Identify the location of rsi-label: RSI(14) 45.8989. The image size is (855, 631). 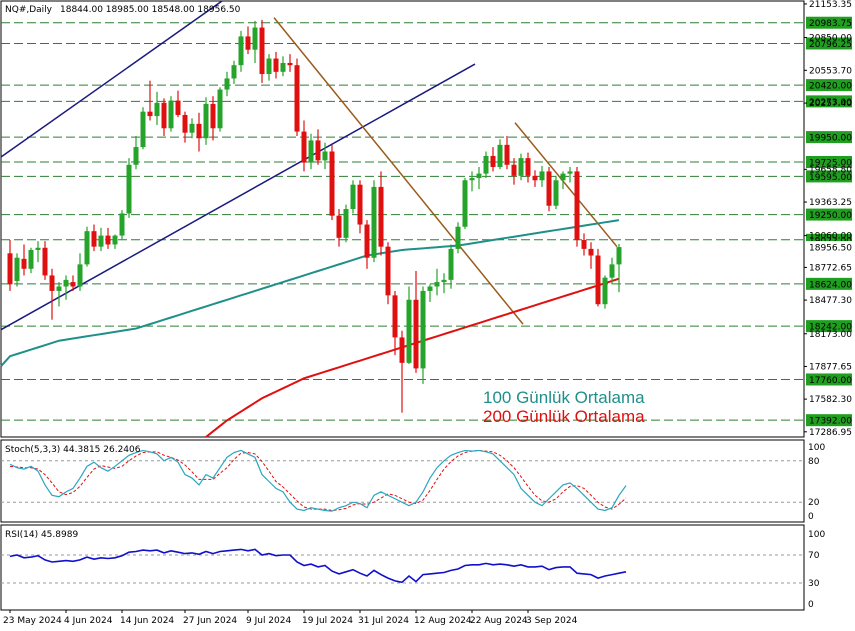
(41, 535).